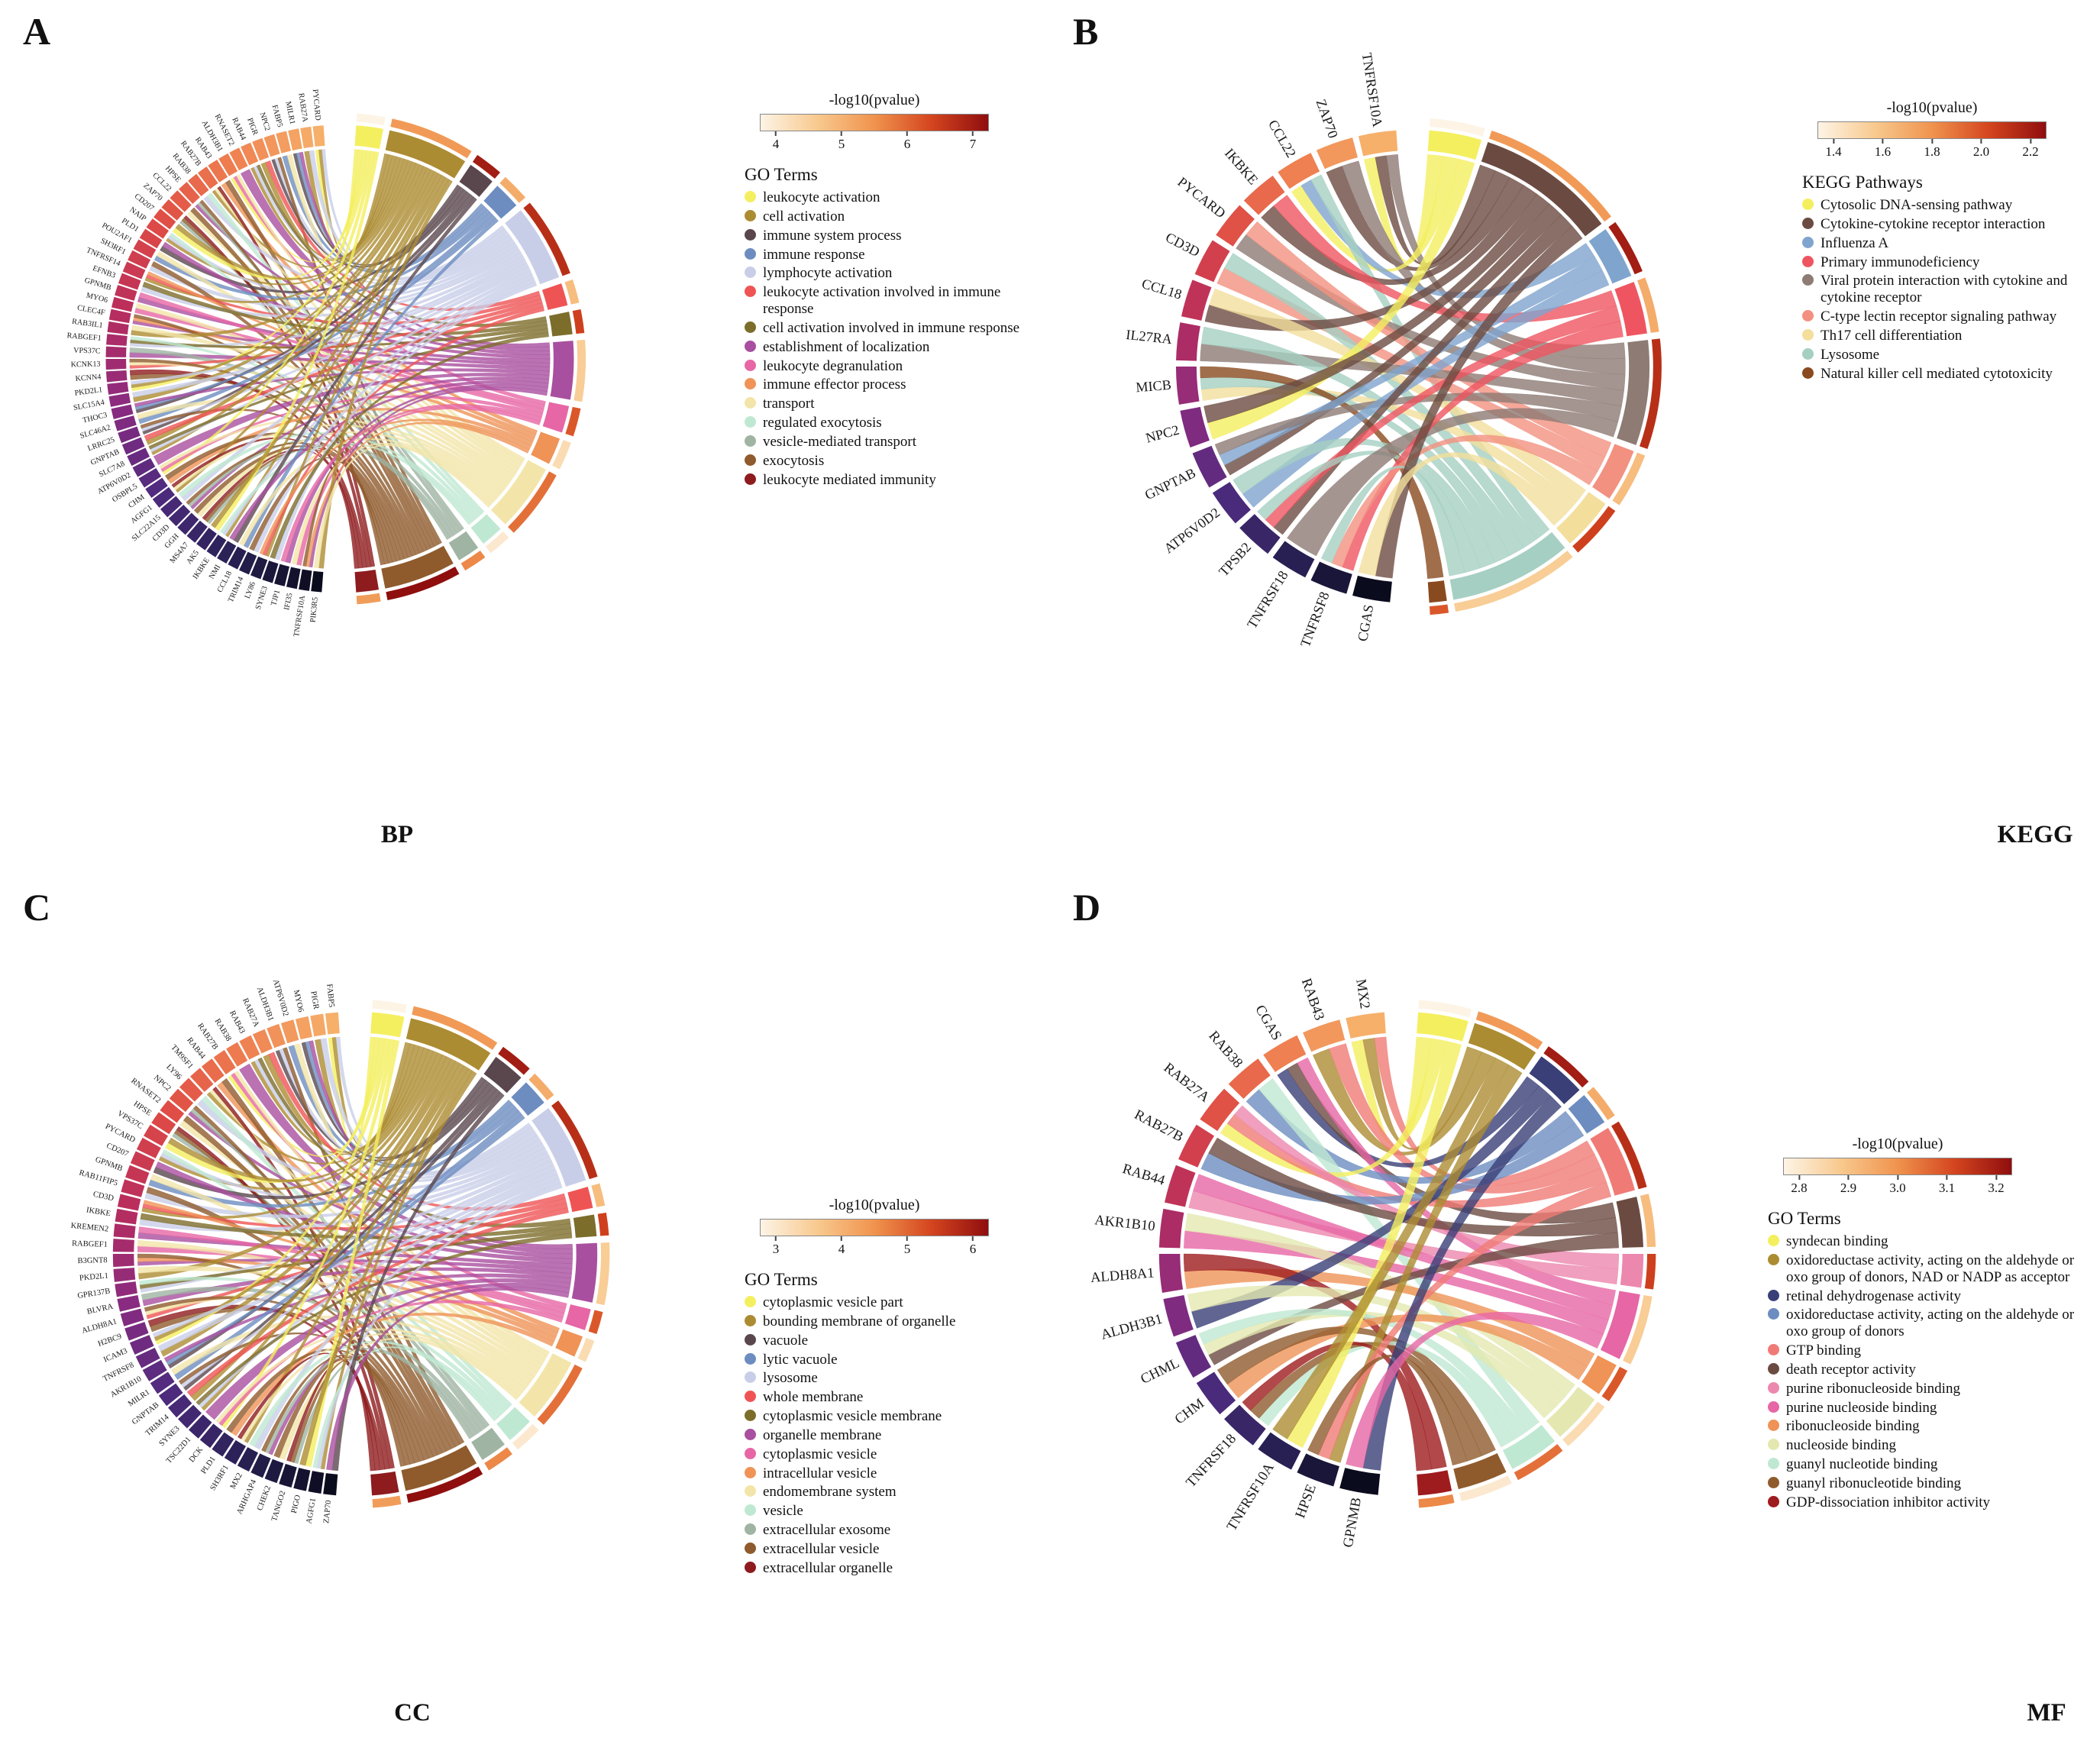 Image resolution: width=2100 pixels, height=1751 pixels. Describe the element at coordinates (1837, 1241) in the screenshot. I see `legend-term-label: syndecan binding` at that location.